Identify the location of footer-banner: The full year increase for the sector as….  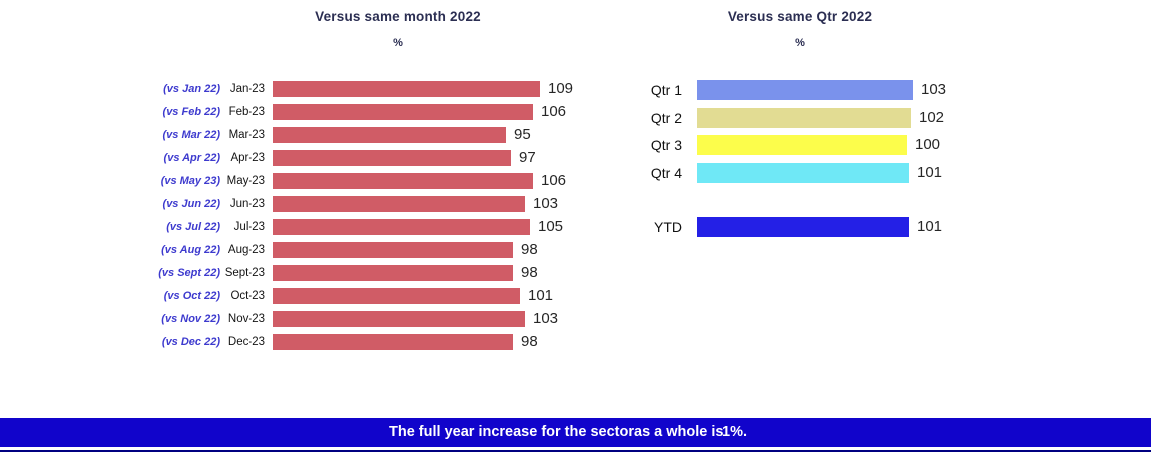
(575, 432).